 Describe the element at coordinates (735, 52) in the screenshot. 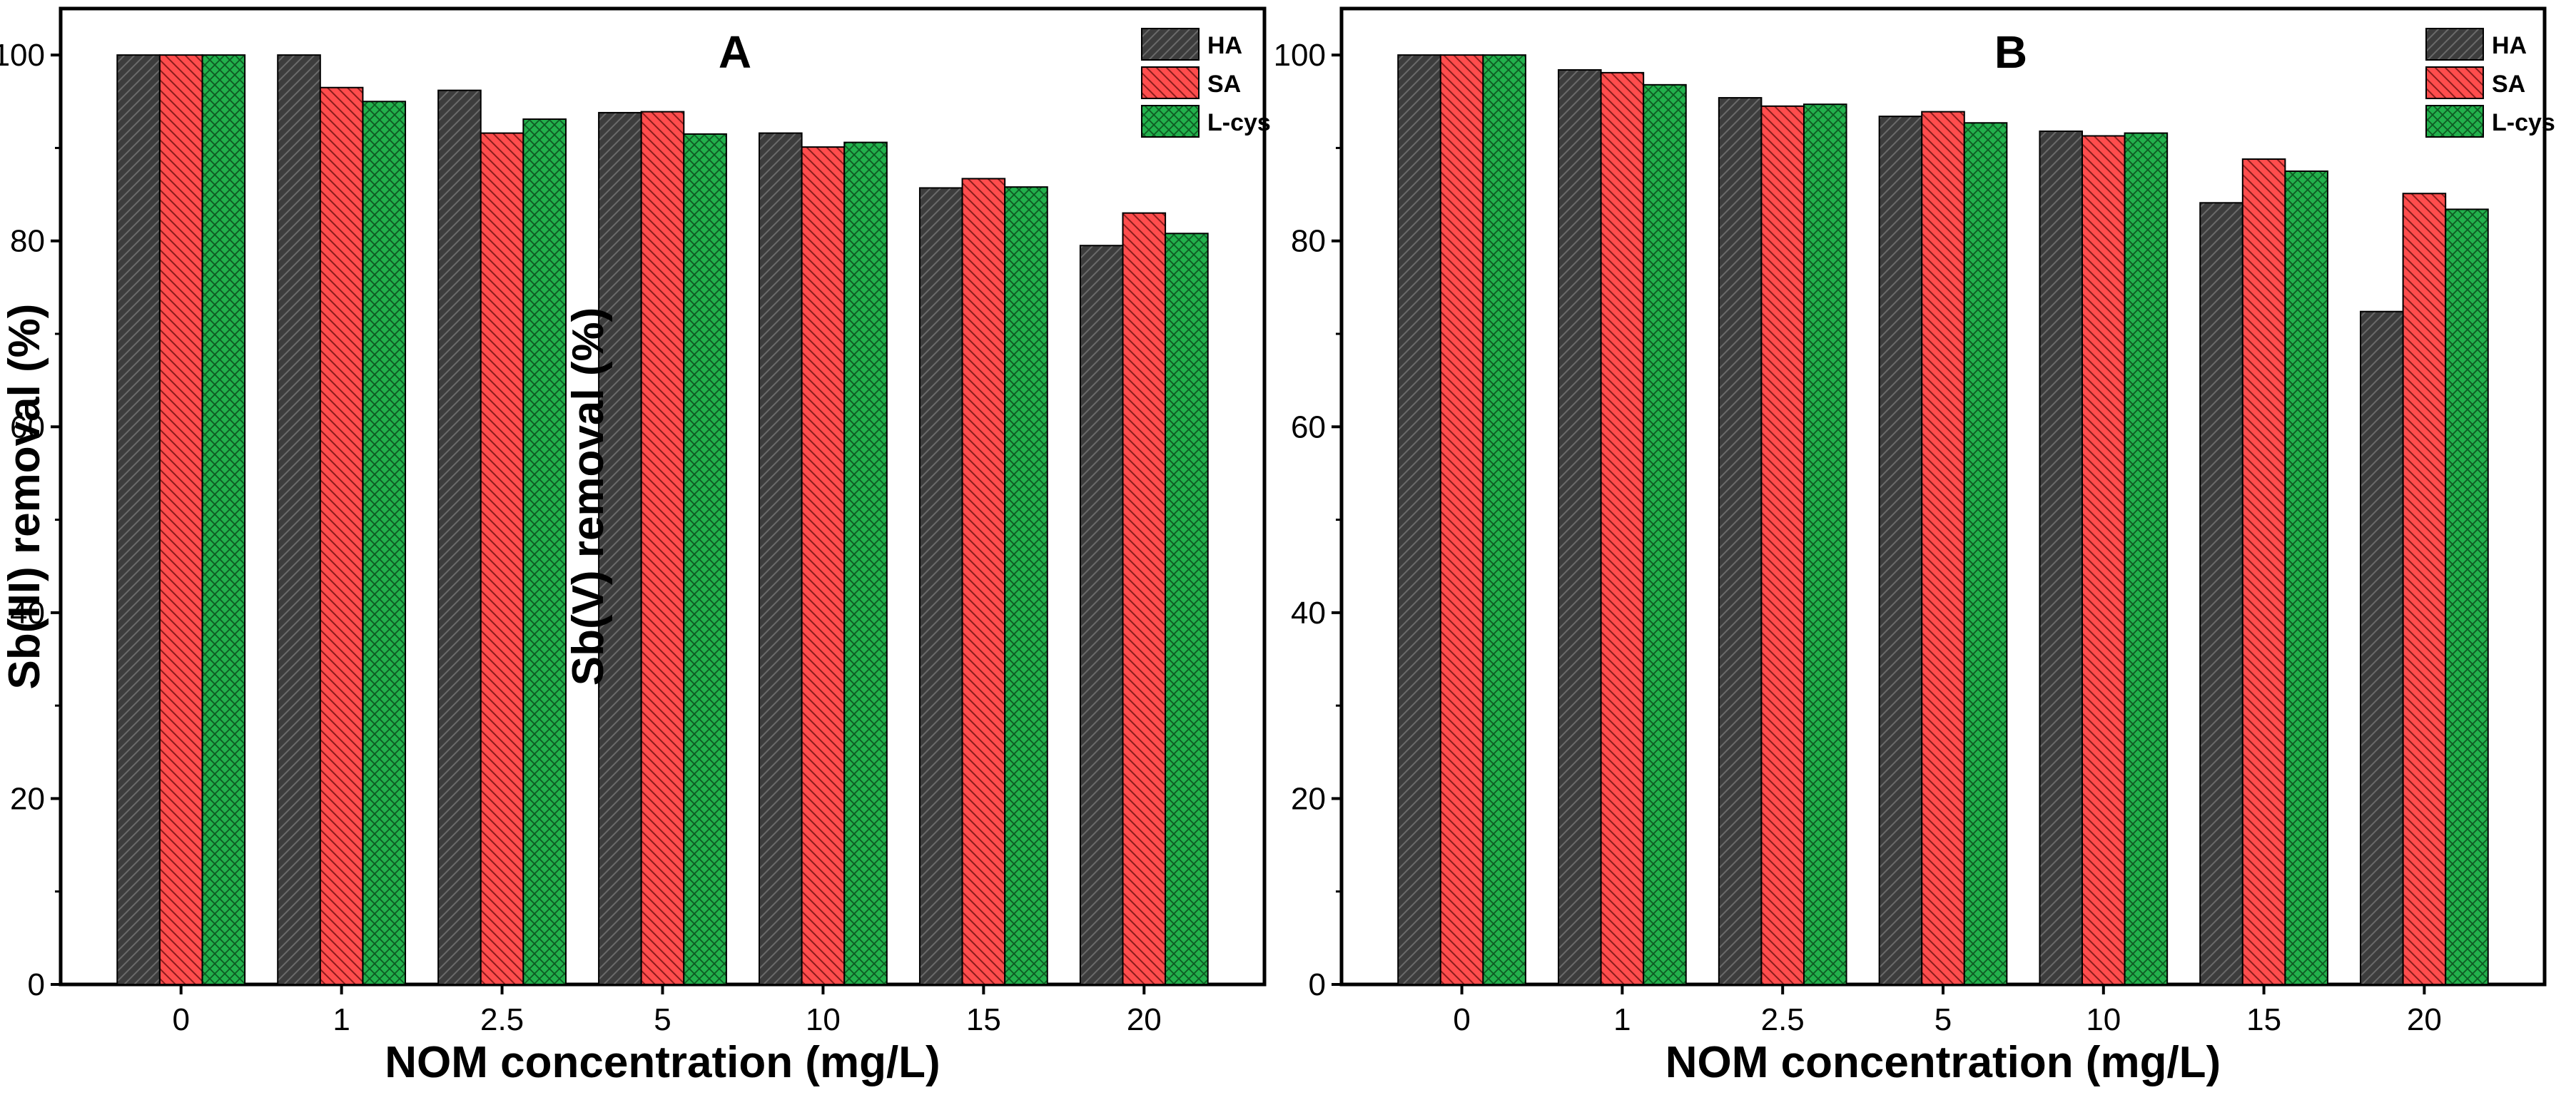

I see `panel-label: A` at that location.